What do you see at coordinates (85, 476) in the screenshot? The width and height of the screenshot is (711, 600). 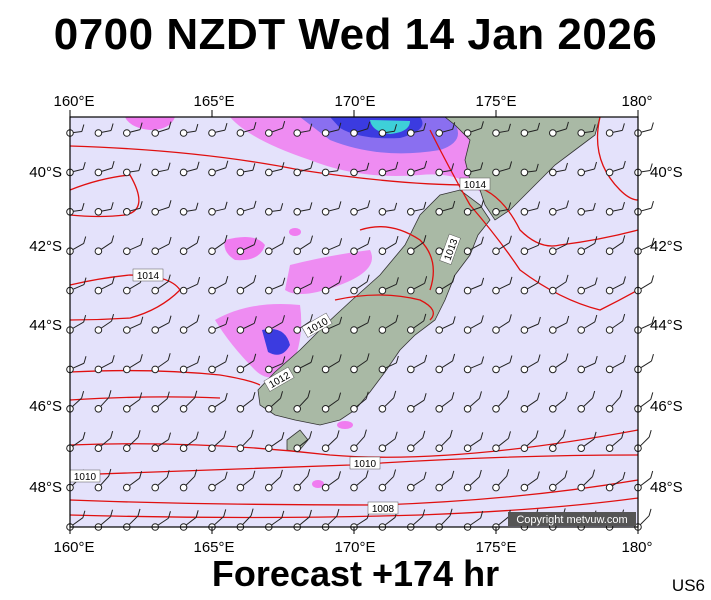 I see `isobar-label: 1010` at bounding box center [85, 476].